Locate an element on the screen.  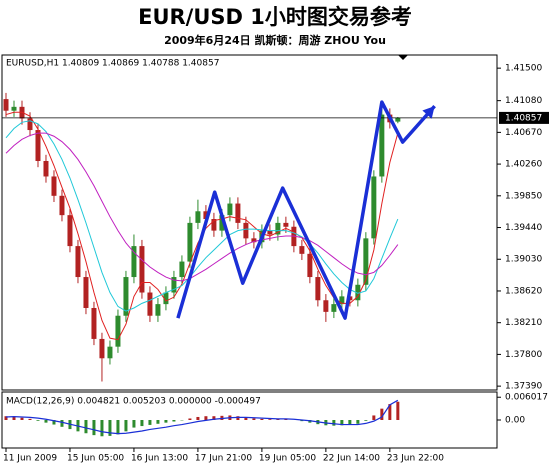
x-tick-label: 19 Jun 05:00 is located at coordinates (287, 458).